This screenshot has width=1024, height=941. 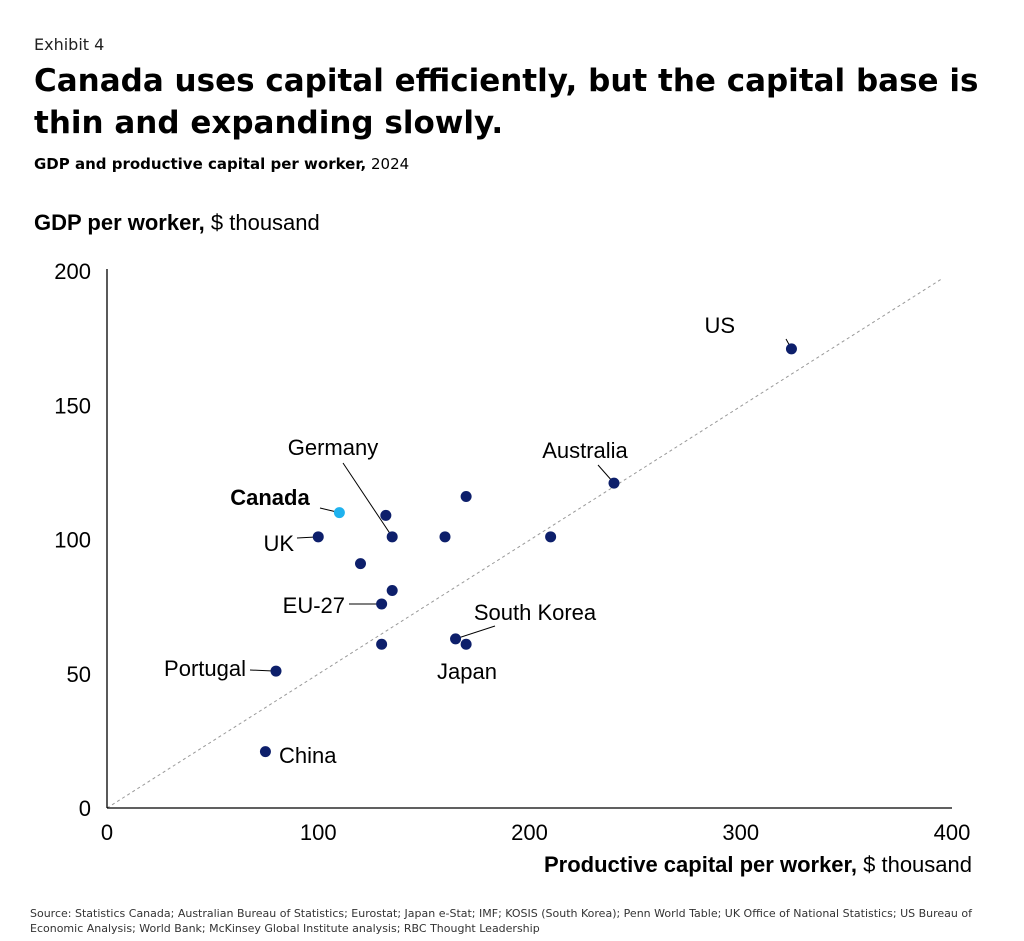 What do you see at coordinates (278, 543) in the screenshot?
I see `data-label: UK` at bounding box center [278, 543].